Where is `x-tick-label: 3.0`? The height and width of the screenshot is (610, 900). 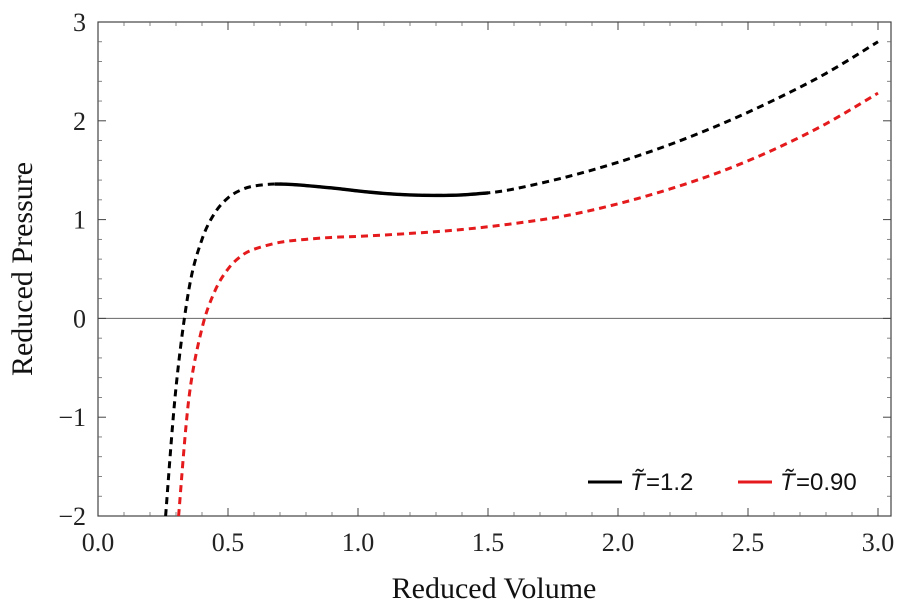
x-tick-label: 3.0 is located at coordinates (878, 542).